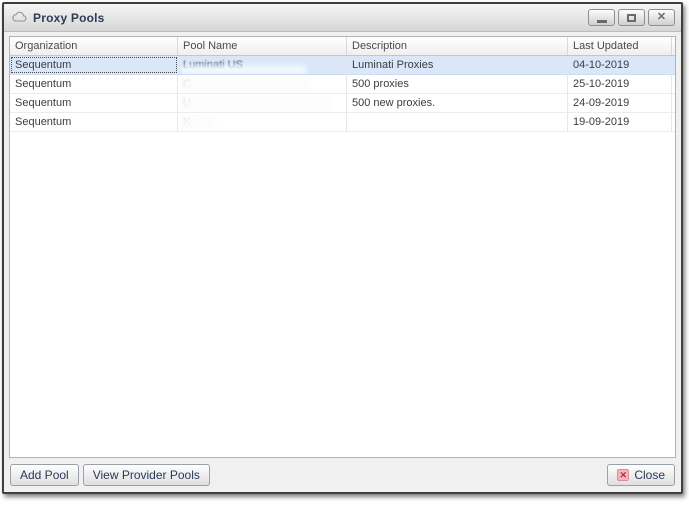  What do you see at coordinates (673, 46) in the screenshot?
I see `column-header-filler` at bounding box center [673, 46].